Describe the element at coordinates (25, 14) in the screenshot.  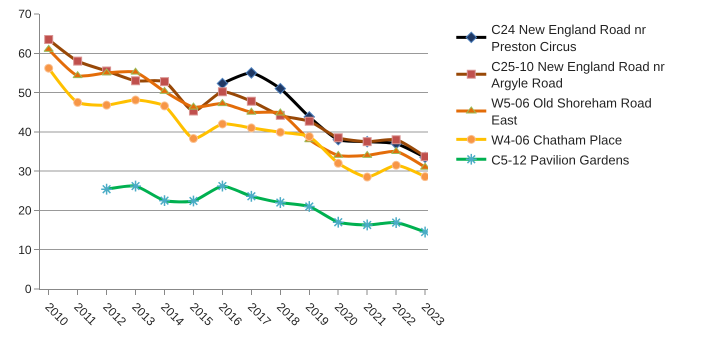
I see `y-tick-label: 70` at that location.